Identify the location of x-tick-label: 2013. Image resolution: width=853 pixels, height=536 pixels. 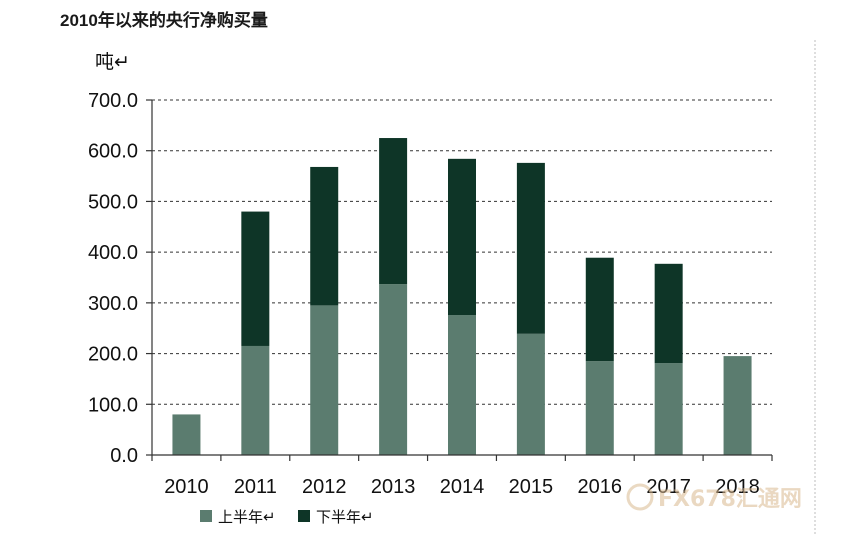
(393, 487).